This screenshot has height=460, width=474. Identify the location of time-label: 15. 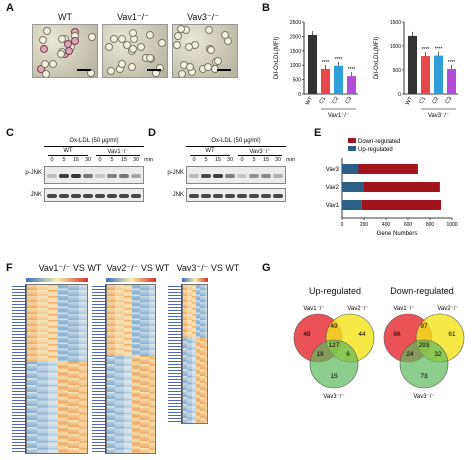
(76, 160).